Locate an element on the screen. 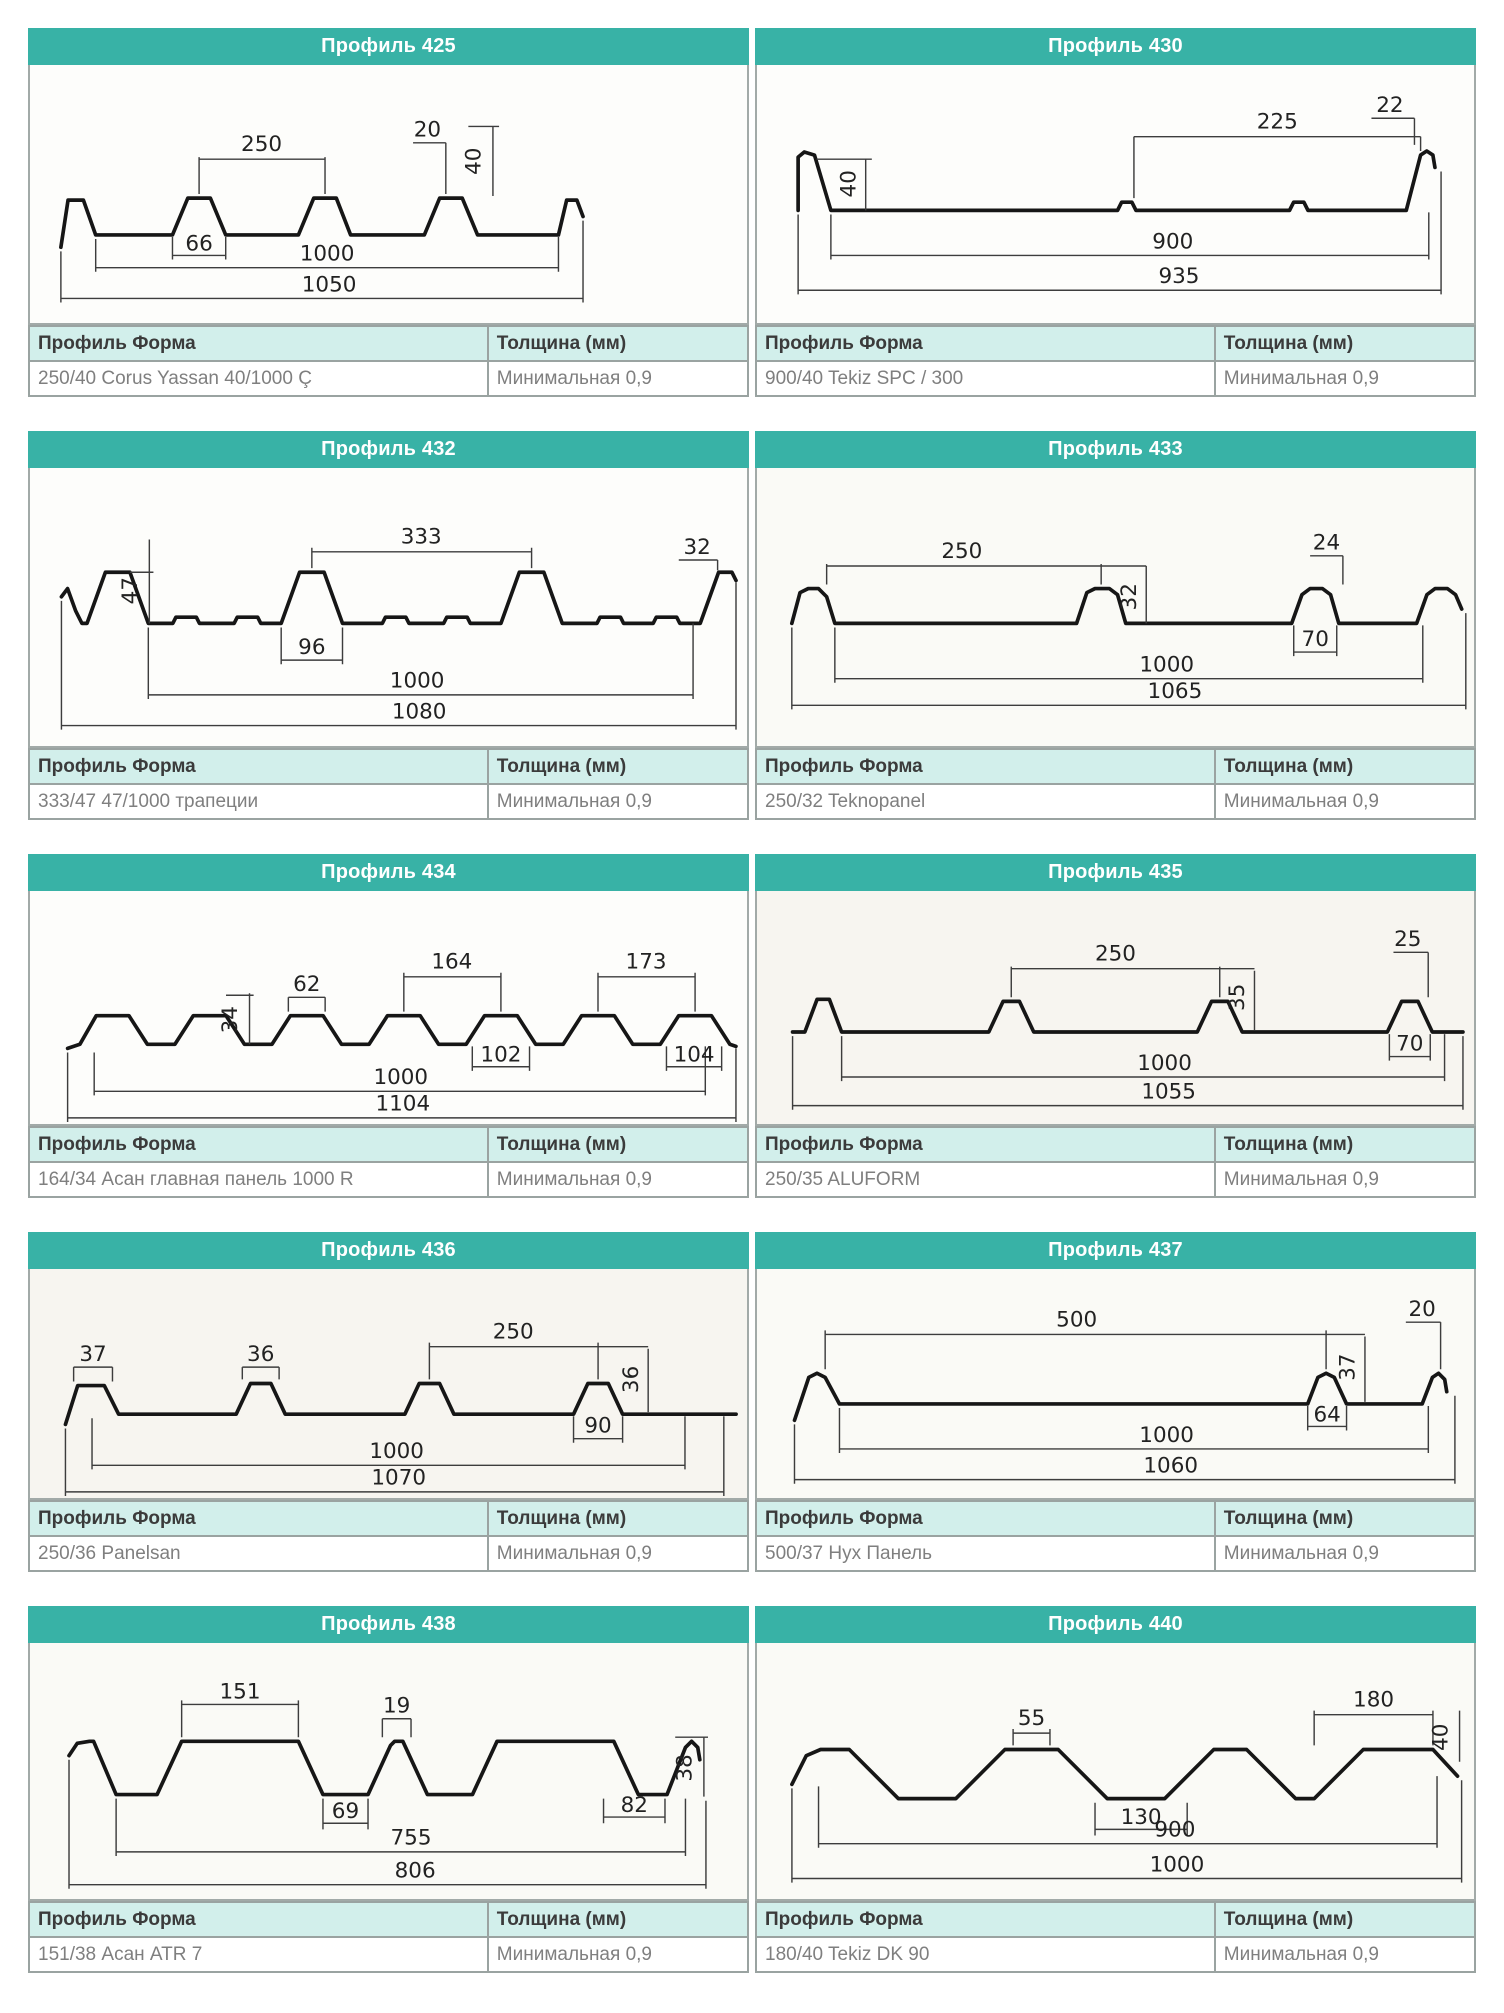 Image resolution: width=1504 pixels, height=2013 pixels. profile-drawing-433: 250 32 24 70 1000 1065 is located at coordinates (1128, 620).